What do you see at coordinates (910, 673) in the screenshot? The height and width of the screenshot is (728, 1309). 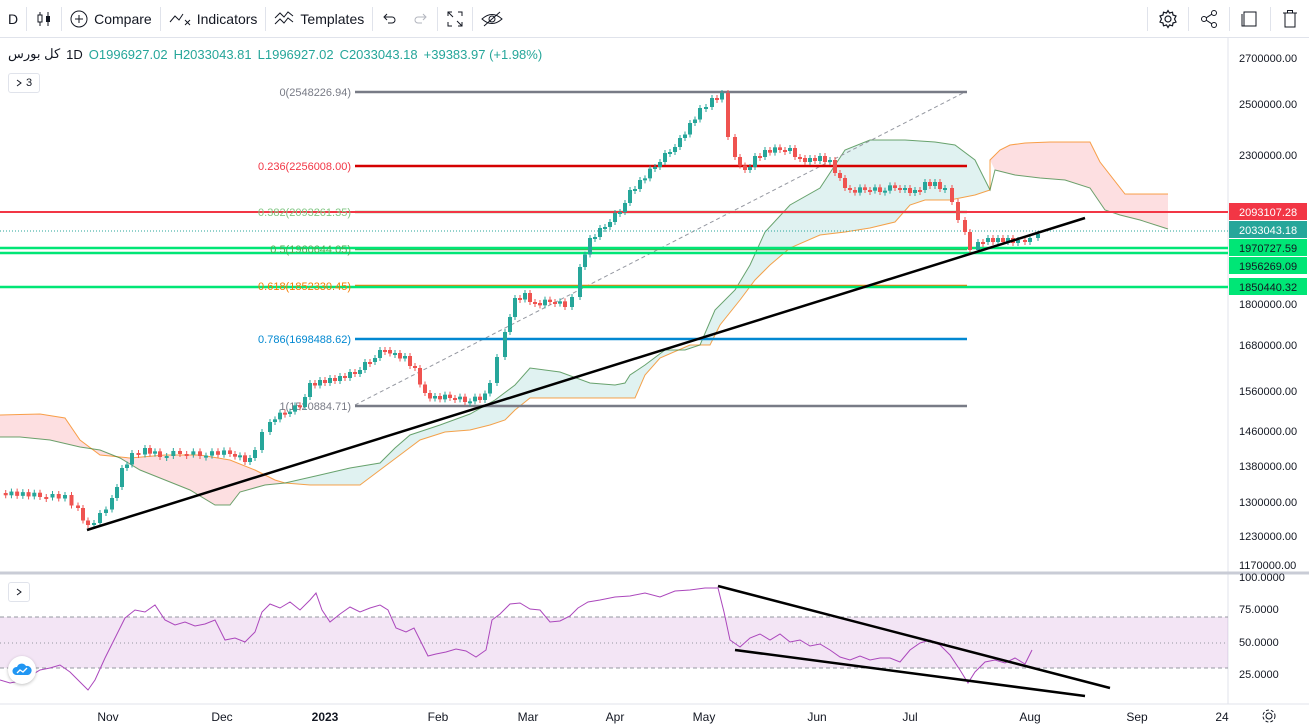 I see `rsi-trend-lower` at bounding box center [910, 673].